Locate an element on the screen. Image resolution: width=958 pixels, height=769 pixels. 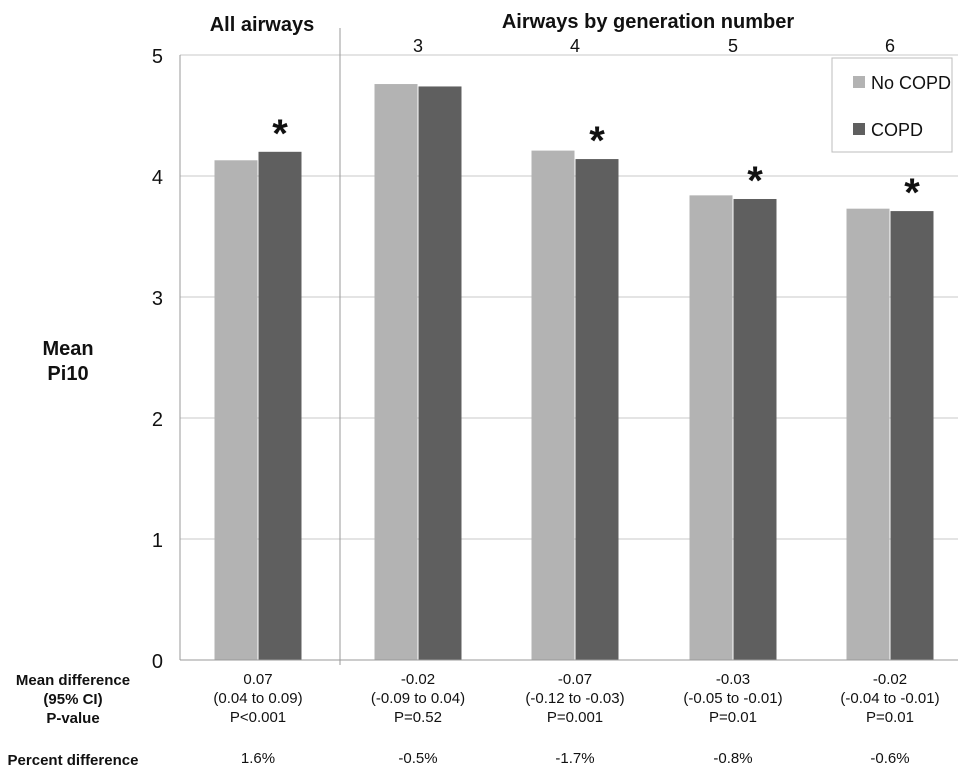
stat-pvalue: P=0.52 is located at coordinates (418, 717).